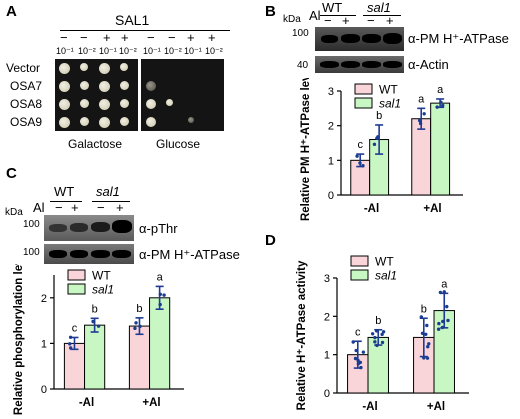  What do you see at coordinates (306, 149) in the screenshot?
I see `y-axis-title: Relative PM H⁺-ATPase level` at bounding box center [306, 149].